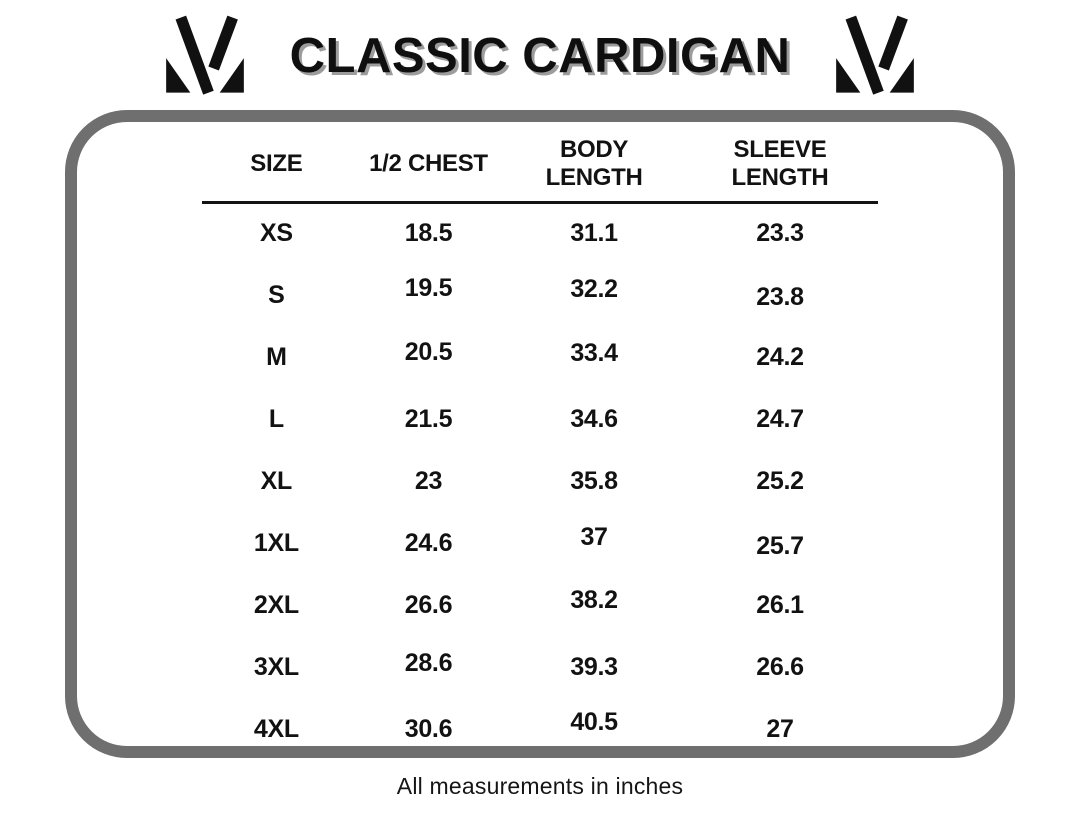 The image size is (1080, 834). What do you see at coordinates (779, 168) in the screenshot?
I see `column-header-sleeve-length: SLEEVE LENGTH` at bounding box center [779, 168].